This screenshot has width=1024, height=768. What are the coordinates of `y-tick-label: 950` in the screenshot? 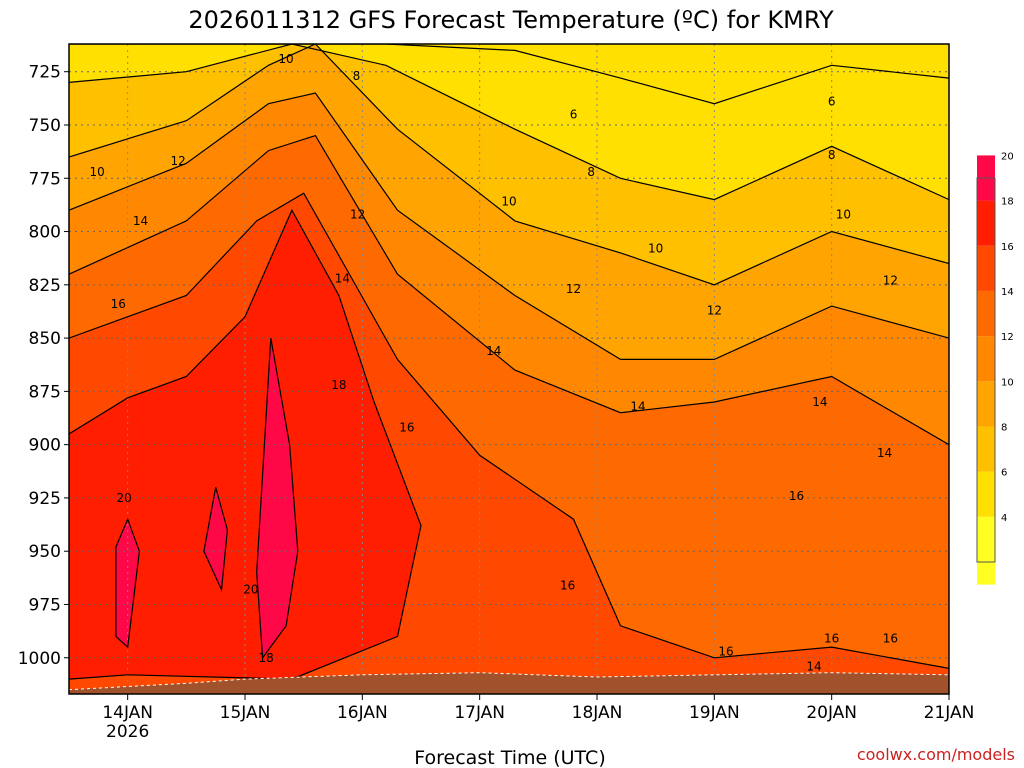 It's located at (45, 552).